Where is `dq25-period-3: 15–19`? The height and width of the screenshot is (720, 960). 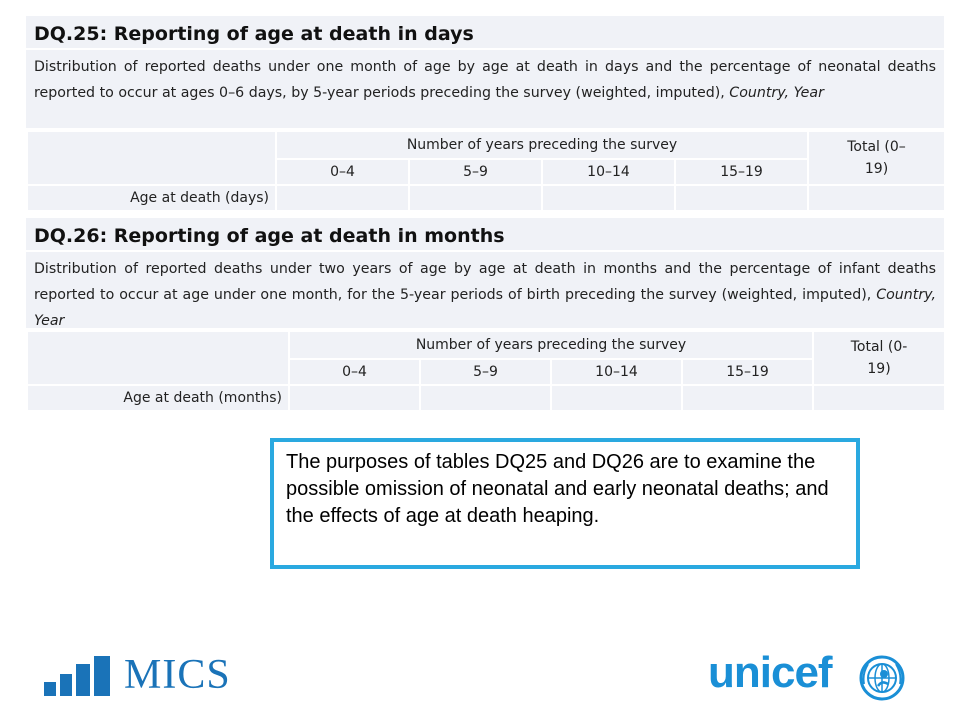
dq25-period-3: 15–19 is located at coordinates (741, 172).